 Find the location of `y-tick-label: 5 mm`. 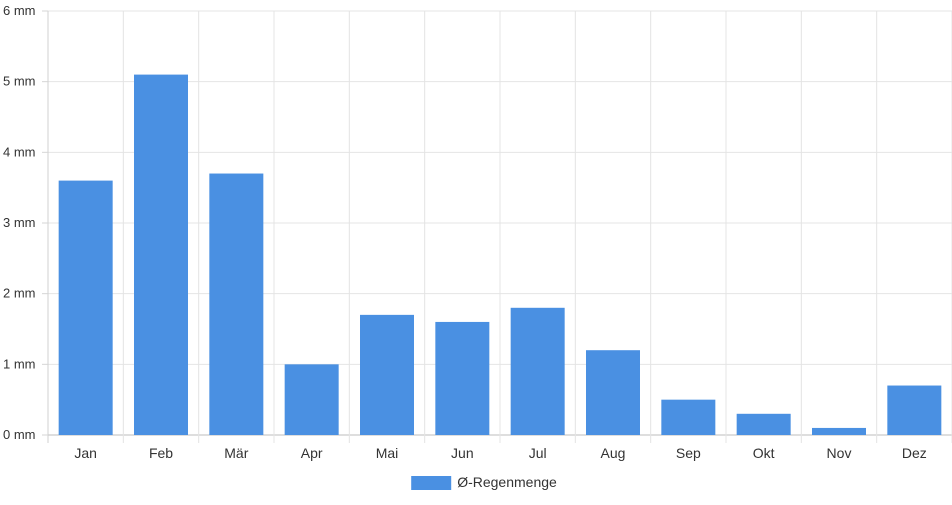

y-tick-label: 5 mm is located at coordinates (19, 81).